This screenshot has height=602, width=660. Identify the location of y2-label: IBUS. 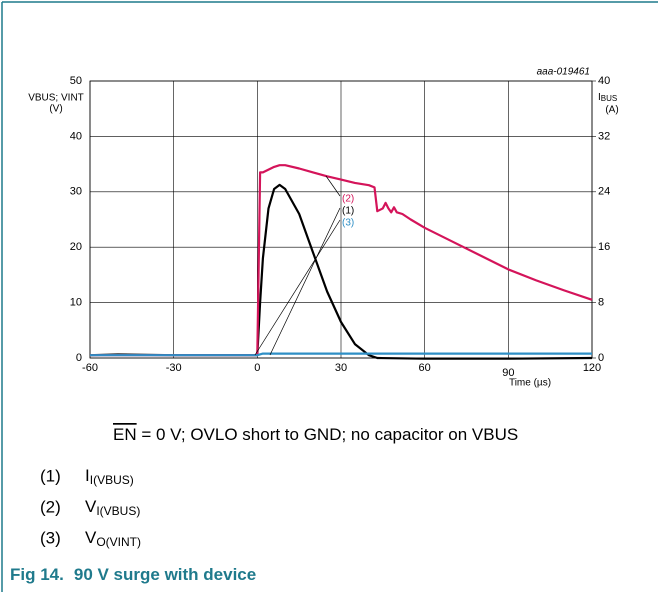
(607, 97).